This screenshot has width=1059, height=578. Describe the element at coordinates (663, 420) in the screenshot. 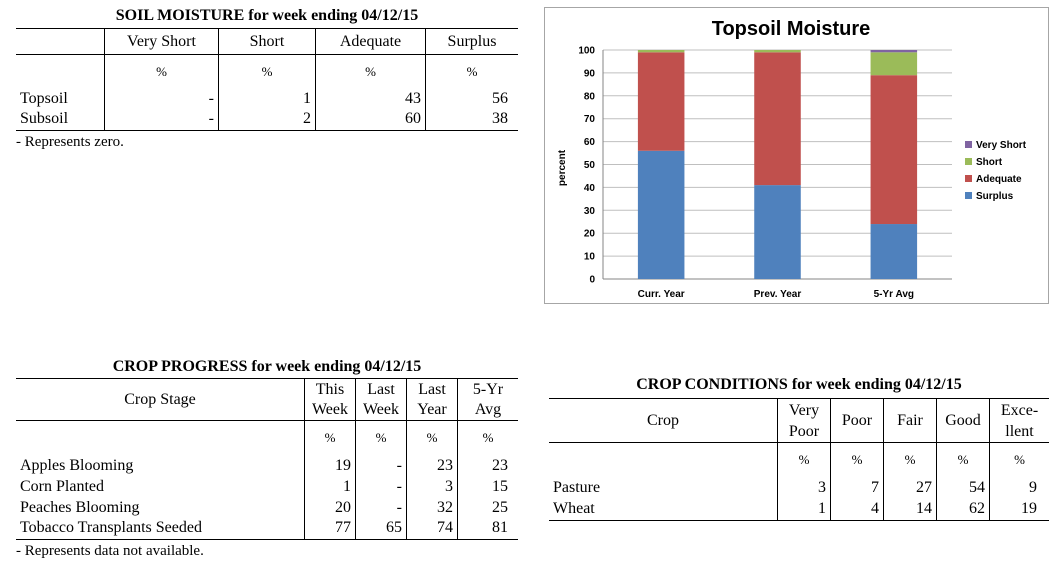

I see `crop-header: Crop` at that location.